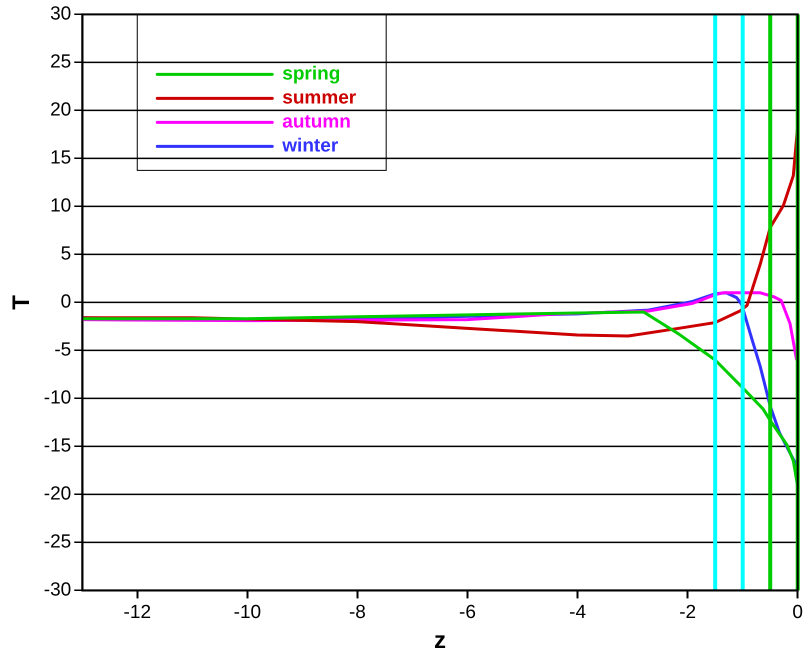 This screenshot has height=656, width=806. Describe the element at coordinates (58, 494) in the screenshot. I see `y-tick-label: -20` at that location.